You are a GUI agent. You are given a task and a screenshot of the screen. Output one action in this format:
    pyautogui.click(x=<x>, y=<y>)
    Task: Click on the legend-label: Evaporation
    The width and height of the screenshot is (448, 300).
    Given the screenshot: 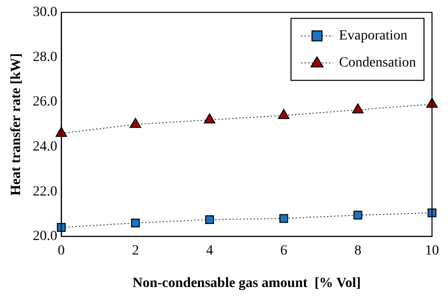 What is the action you would take?
    pyautogui.click(x=373, y=36)
    